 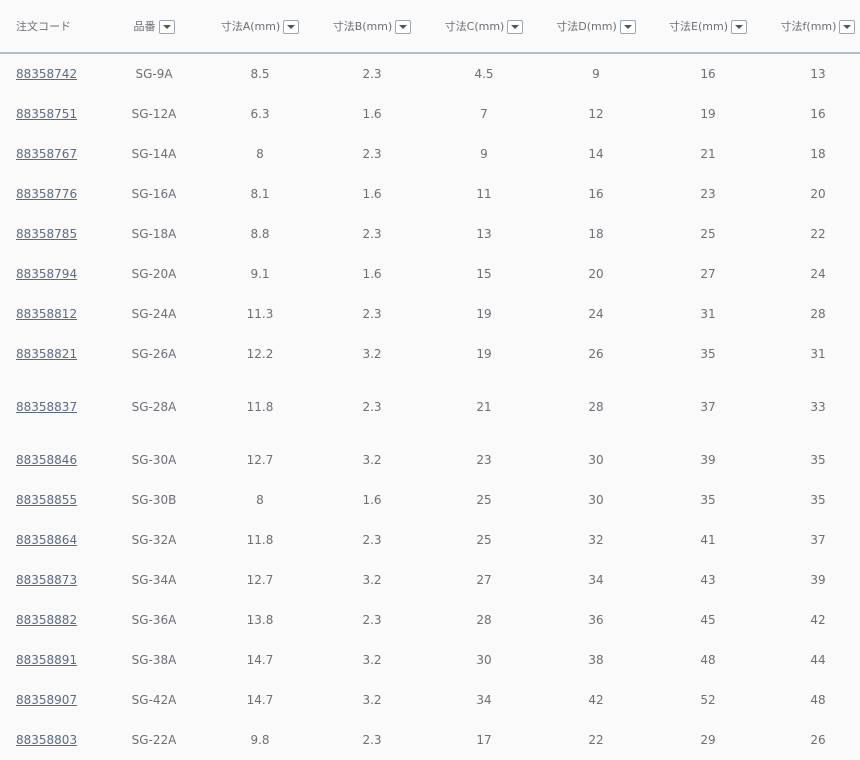 I want to click on column-header-order-code: 注文コード, so click(x=52, y=27).